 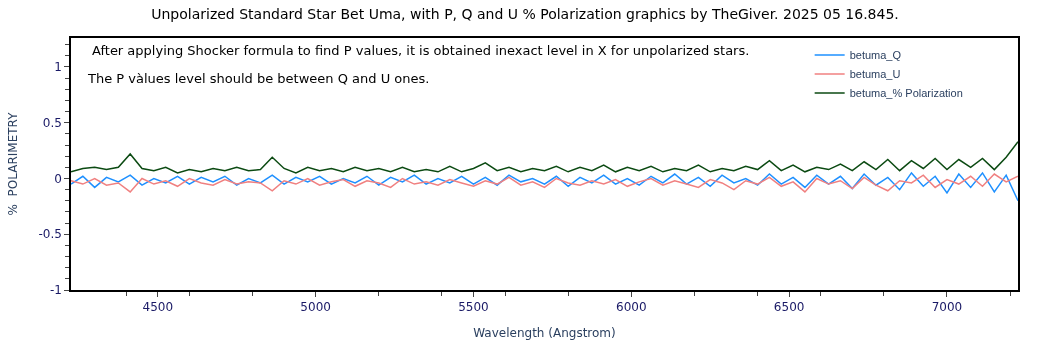 I want to click on chart-title: Unpolarized Standard Star Bet Uma, with P, Q and U % Polarization graphics by TheGiver. 2025 05 16.845., so click(x=525, y=13).